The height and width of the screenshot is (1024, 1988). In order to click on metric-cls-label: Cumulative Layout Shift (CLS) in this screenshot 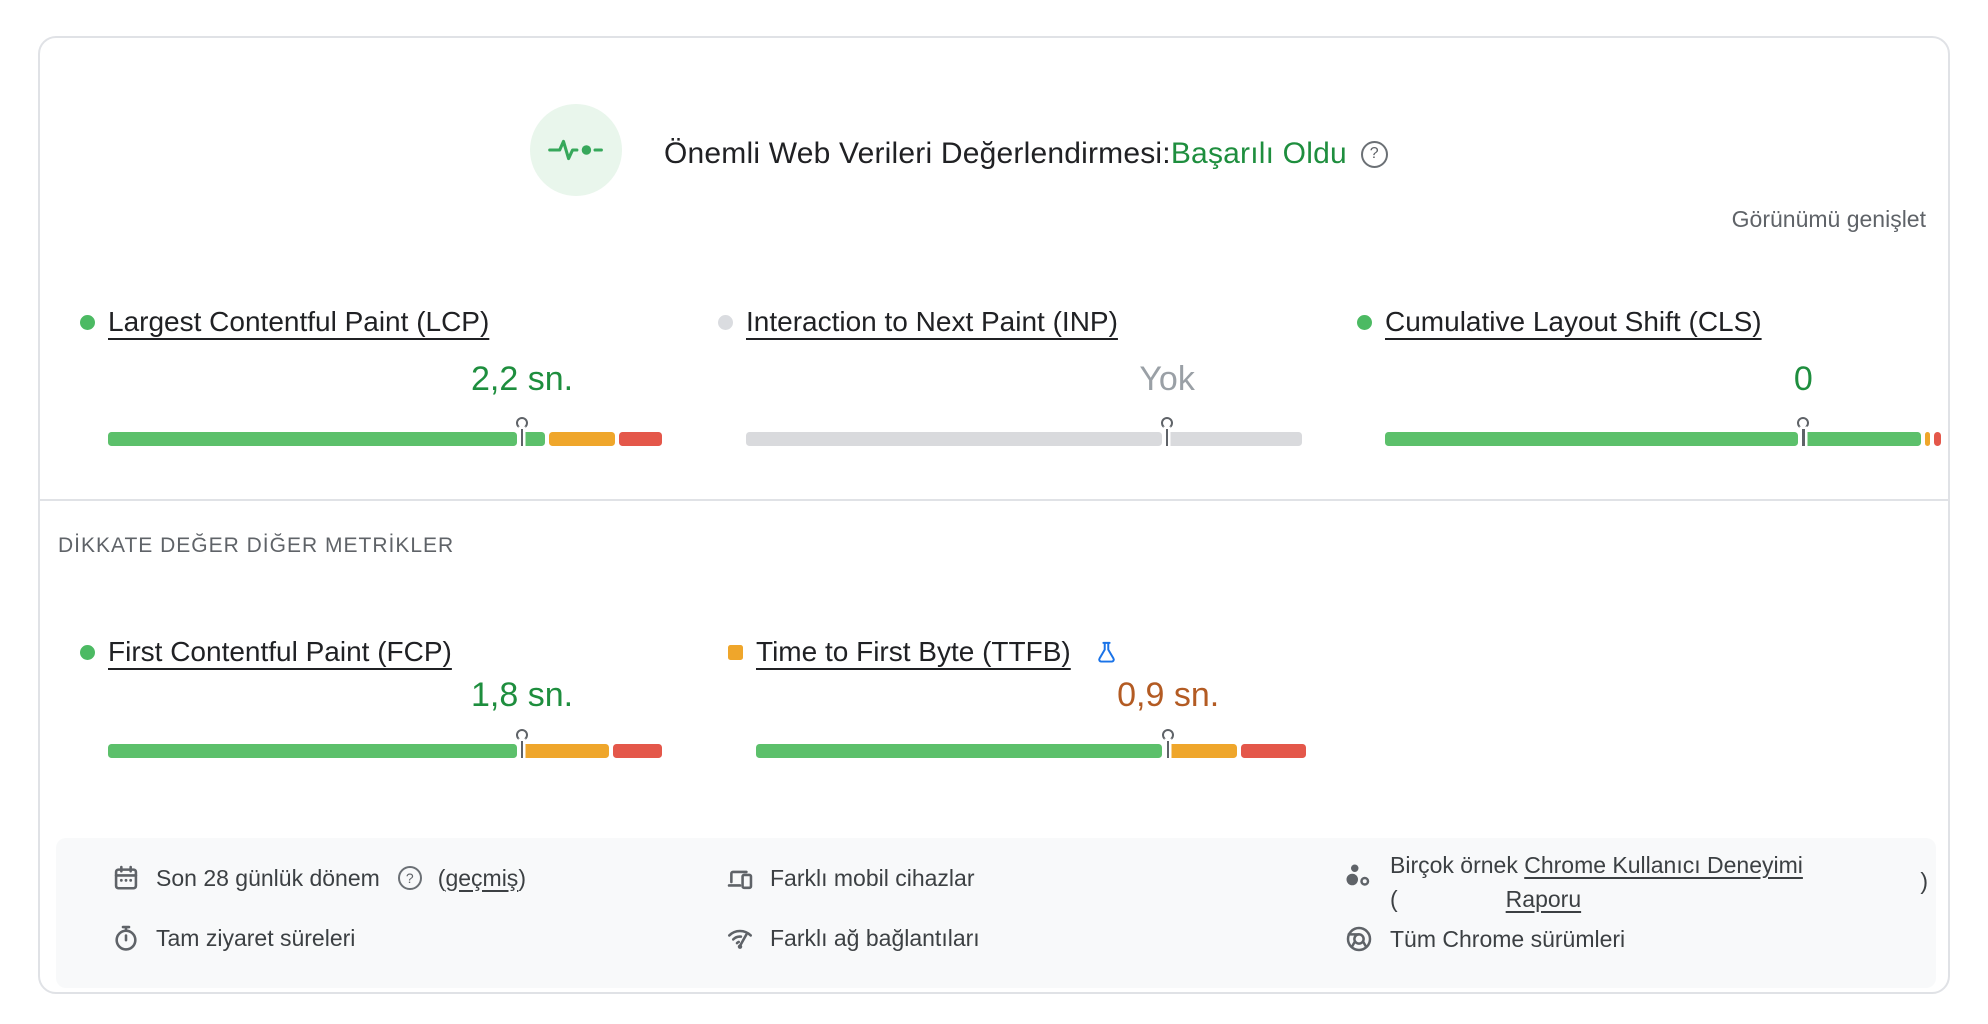, I will do `click(1573, 321)`.